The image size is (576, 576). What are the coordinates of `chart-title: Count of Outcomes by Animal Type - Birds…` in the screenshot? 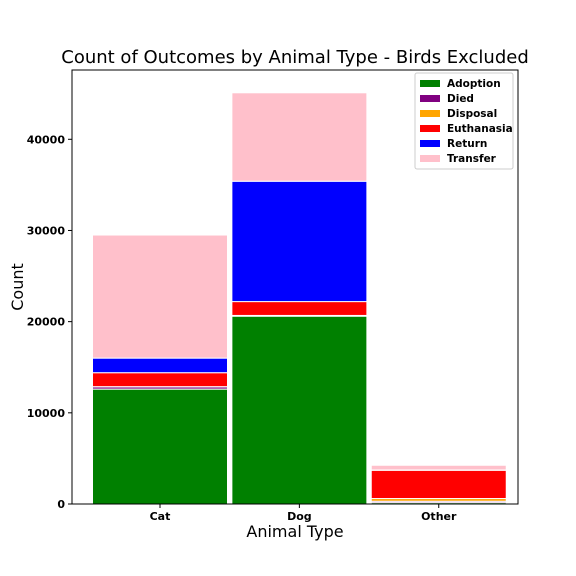 It's located at (295, 57).